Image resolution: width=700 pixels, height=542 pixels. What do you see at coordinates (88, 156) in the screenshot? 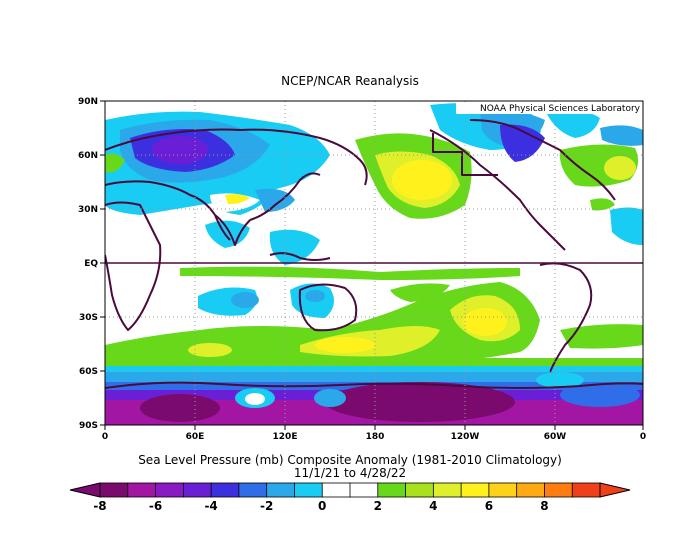
I see `lat-label-60n: 60N` at bounding box center [88, 156].